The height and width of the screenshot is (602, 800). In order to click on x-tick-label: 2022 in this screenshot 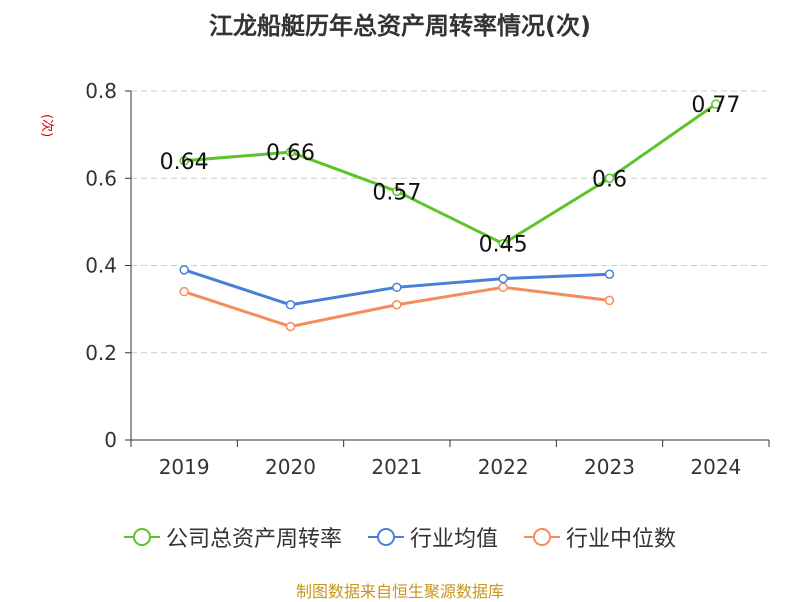, I will do `click(503, 467)`.